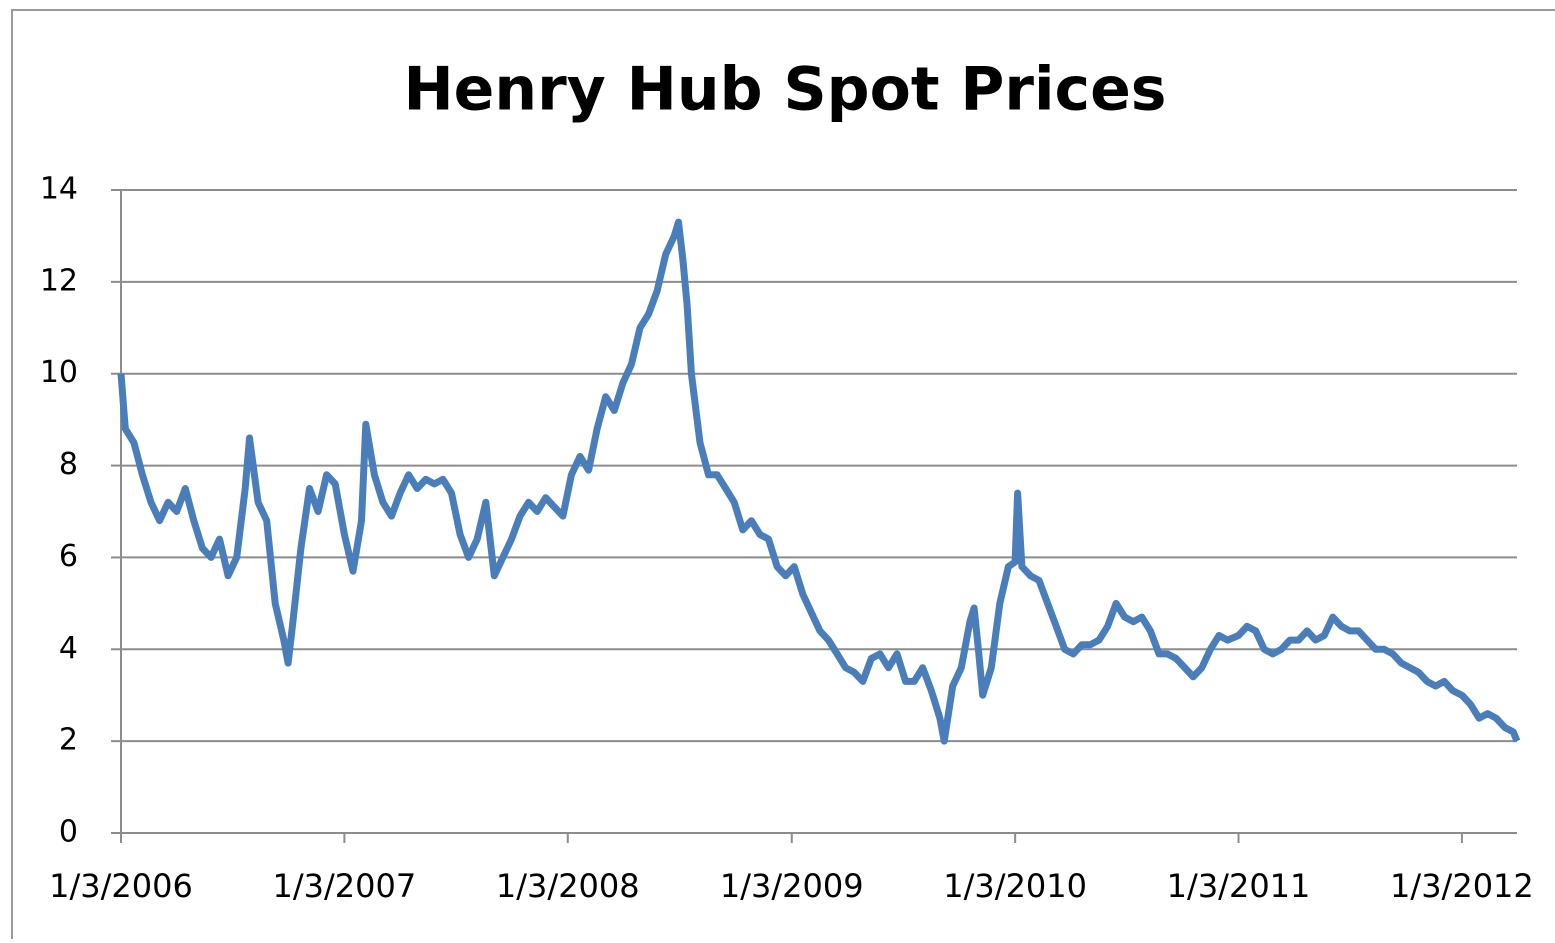 This screenshot has width=1555, height=943. Describe the element at coordinates (68, 464) in the screenshot. I see `y-tick-label: 8` at that location.